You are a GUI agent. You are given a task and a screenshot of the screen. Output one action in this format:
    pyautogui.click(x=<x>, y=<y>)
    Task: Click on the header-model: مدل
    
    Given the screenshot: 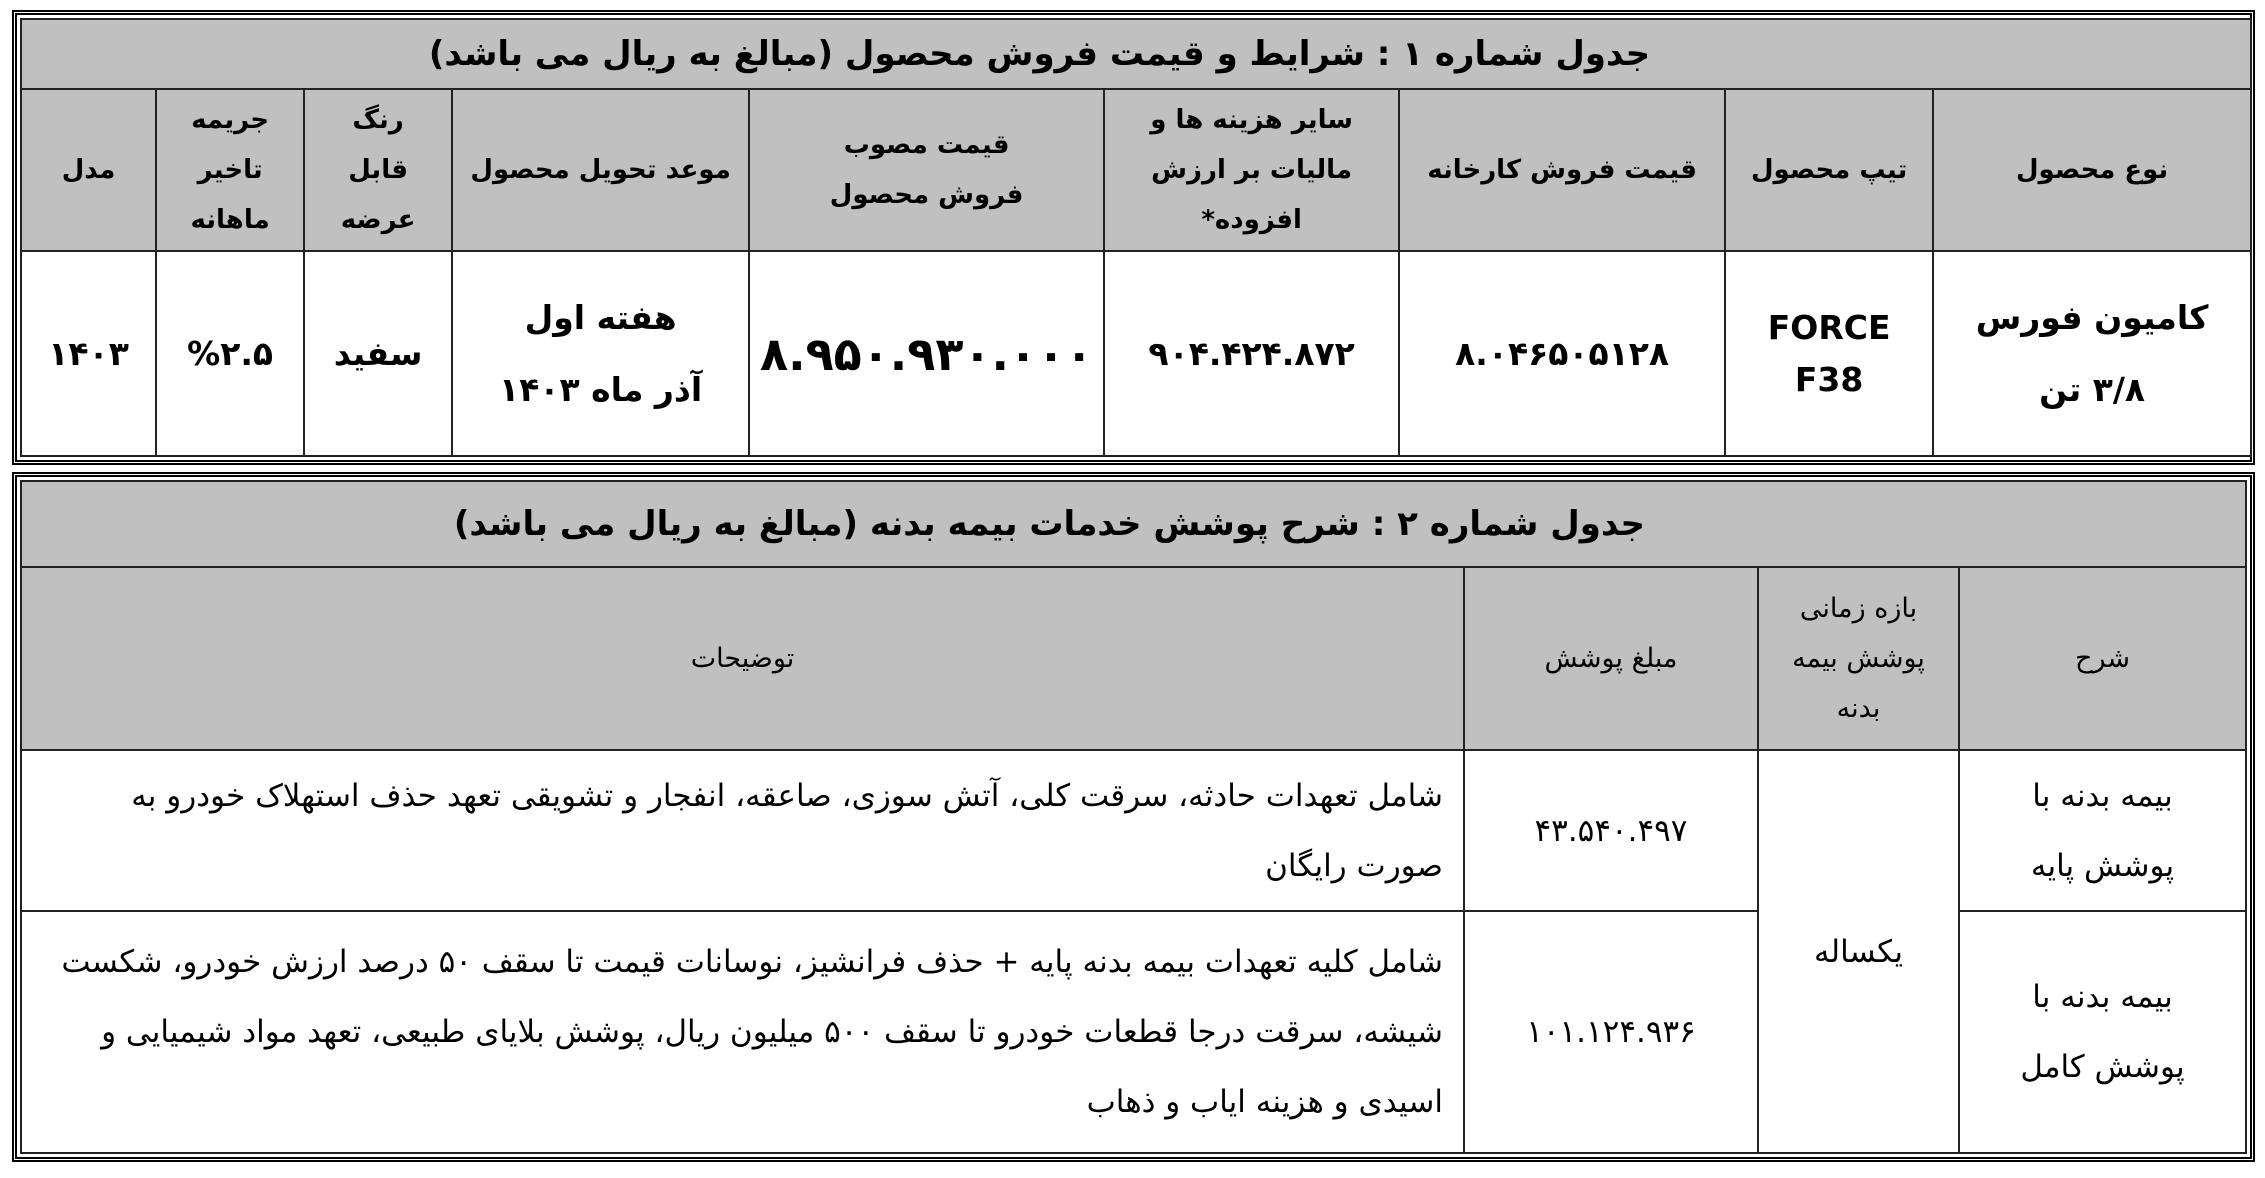 What is the action you would take?
    pyautogui.click(x=88, y=170)
    